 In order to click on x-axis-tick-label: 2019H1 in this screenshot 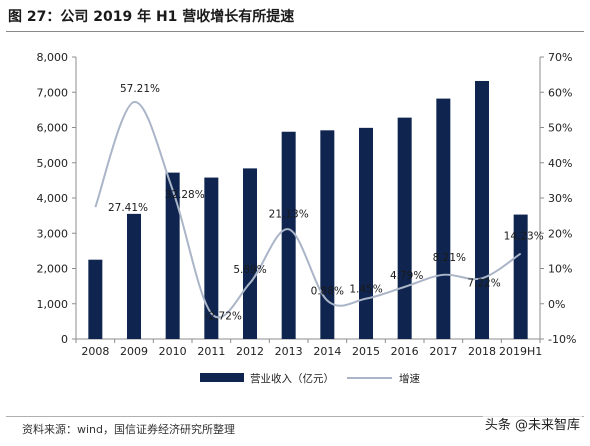, I will do `click(520, 351)`.